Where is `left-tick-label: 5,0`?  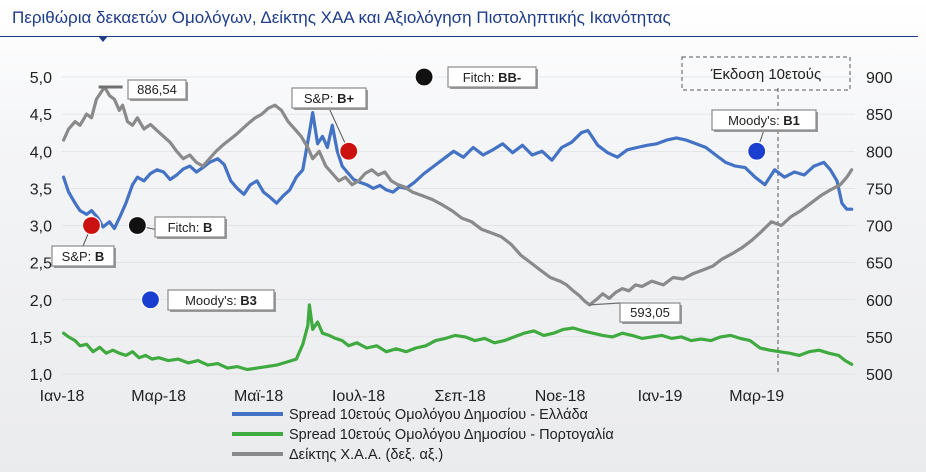 left-tick-label: 5,0 is located at coordinates (41, 78).